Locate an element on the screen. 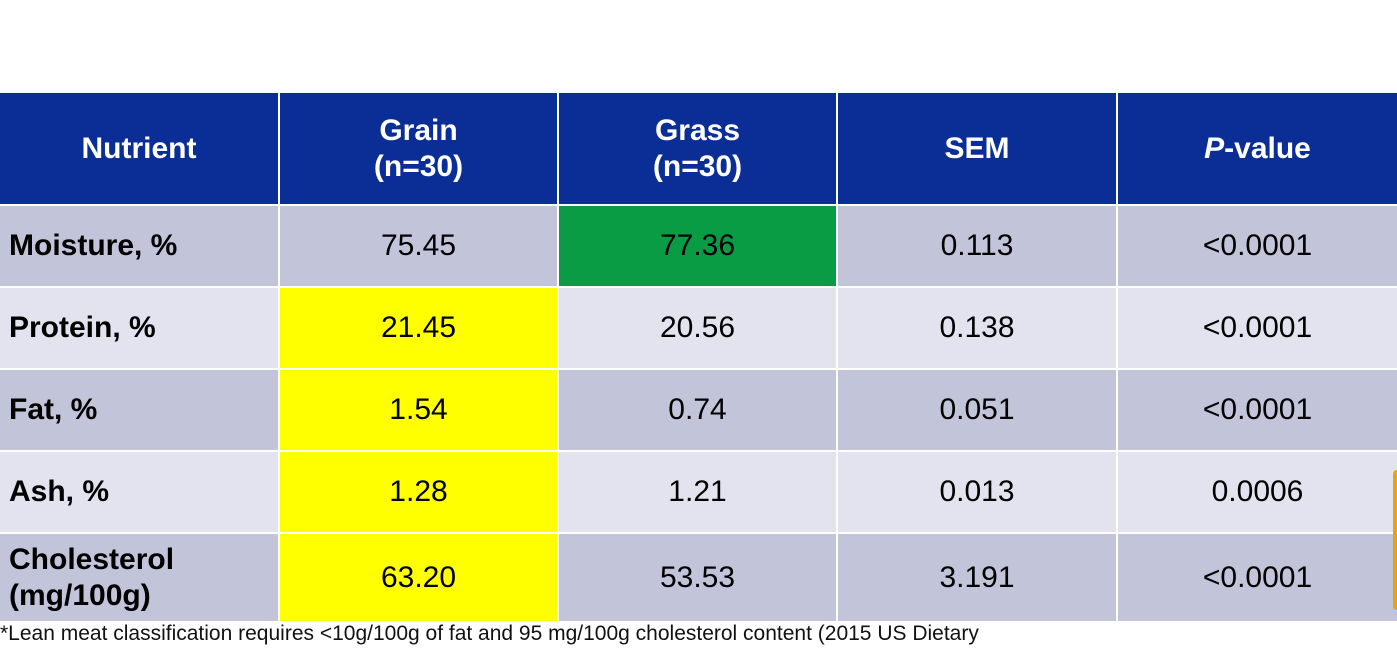 The width and height of the screenshot is (1397, 652). table-row-fat: Fat, % 1.54 0.74 0.051 <0.0001 is located at coordinates (698, 409).